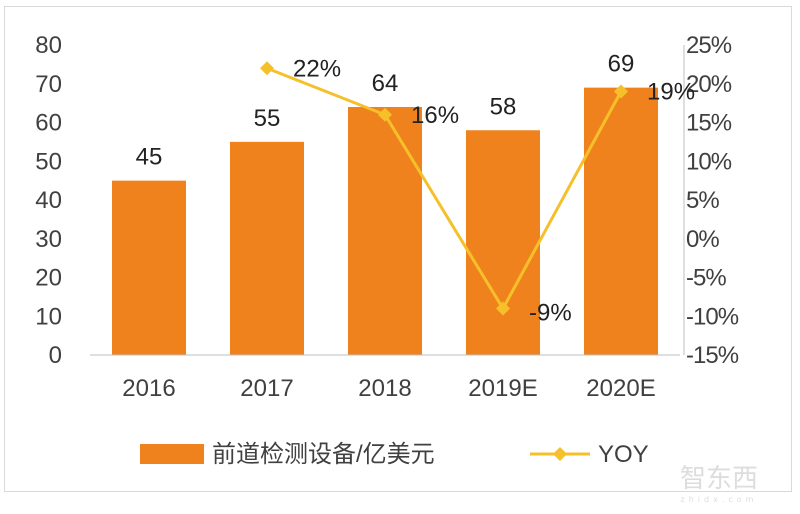  What do you see at coordinates (671, 92) in the screenshot?
I see `yoy-data-label: 19%` at bounding box center [671, 92].